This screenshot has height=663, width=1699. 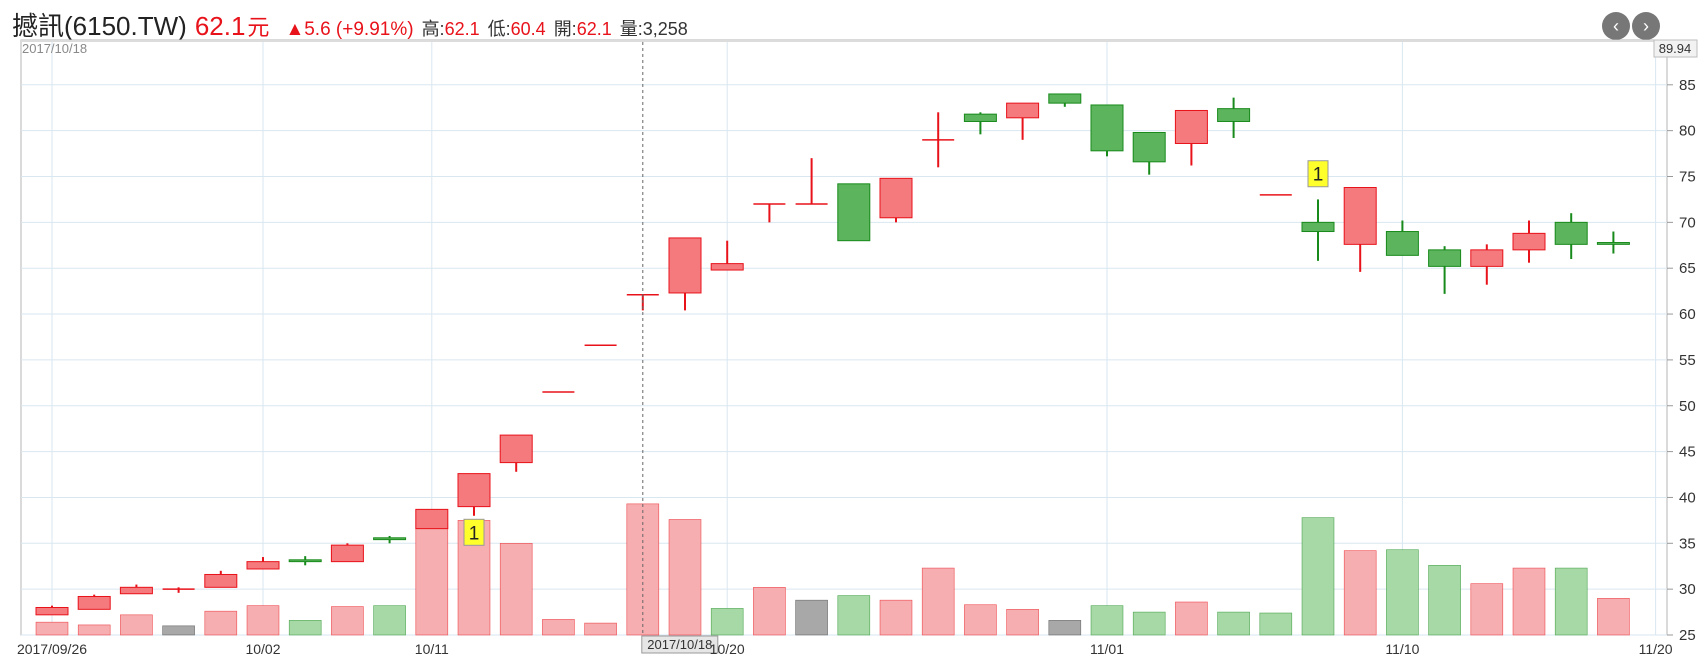 What do you see at coordinates (1687, 406) in the screenshot?
I see `y-tick-label: 50` at bounding box center [1687, 406].